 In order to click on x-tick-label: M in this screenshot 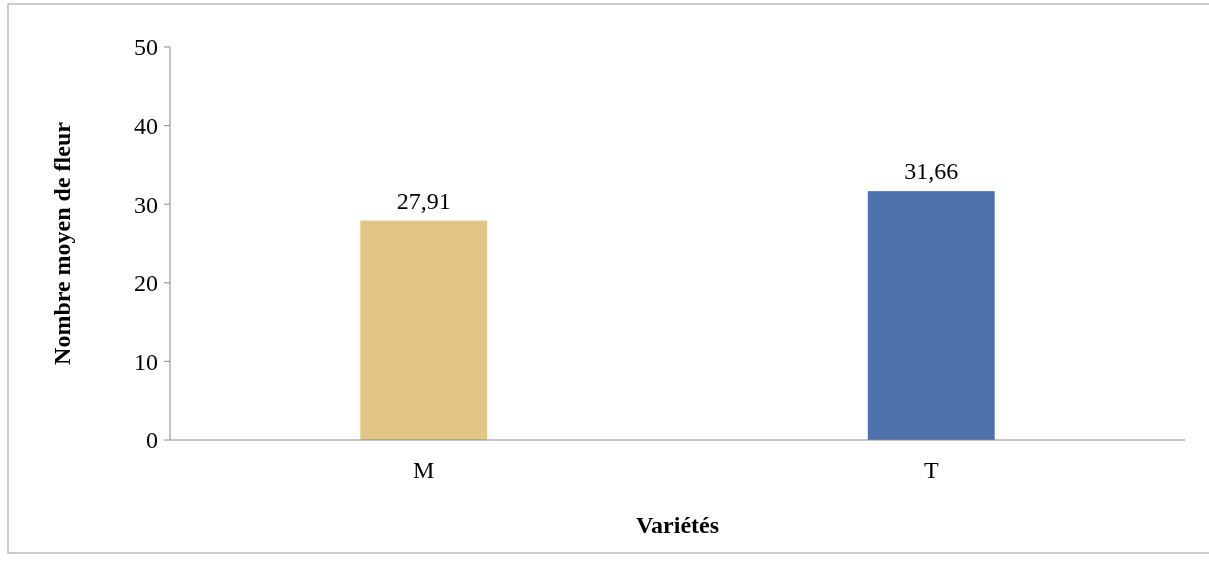, I will do `click(424, 470)`.